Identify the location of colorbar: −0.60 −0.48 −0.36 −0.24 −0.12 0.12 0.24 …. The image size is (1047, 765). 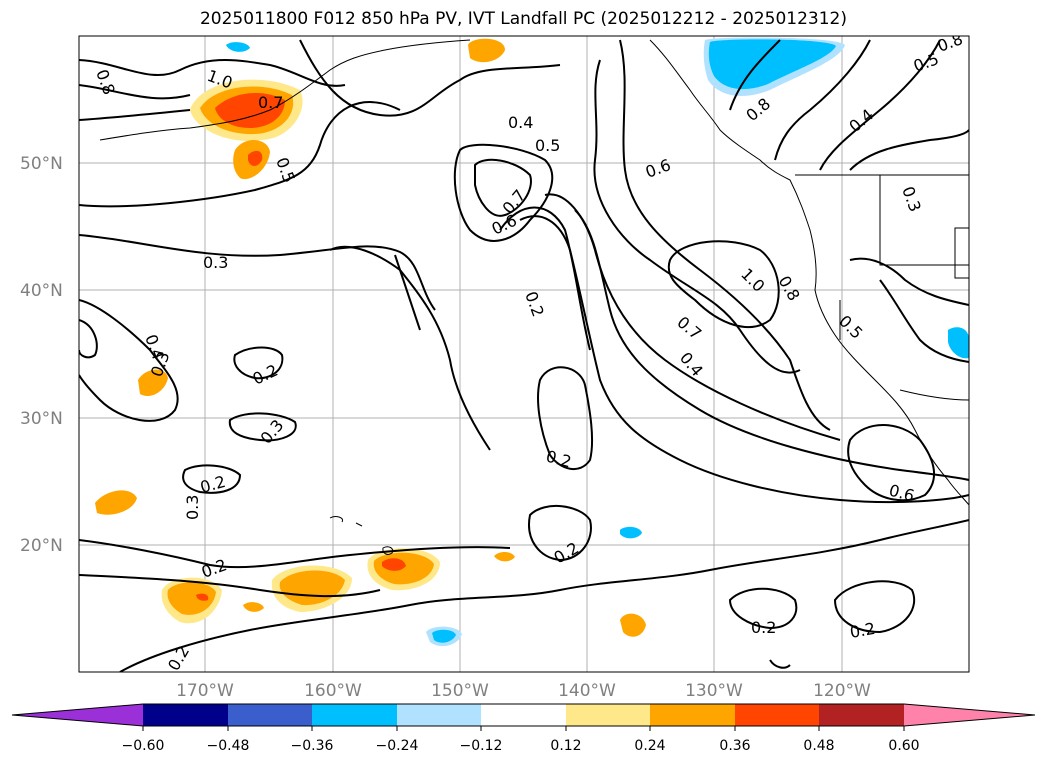
(523, 728).